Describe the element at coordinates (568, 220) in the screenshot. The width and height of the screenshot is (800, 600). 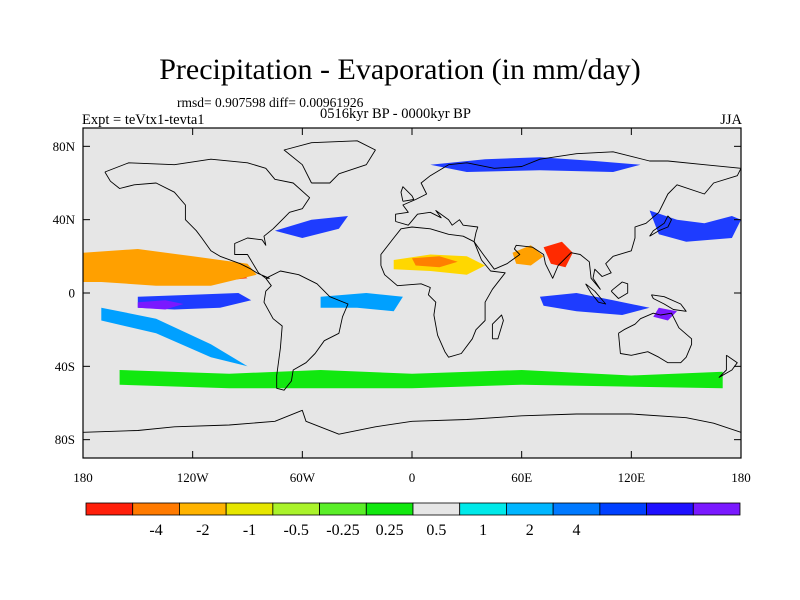
I see `coastline-eurasia` at that location.